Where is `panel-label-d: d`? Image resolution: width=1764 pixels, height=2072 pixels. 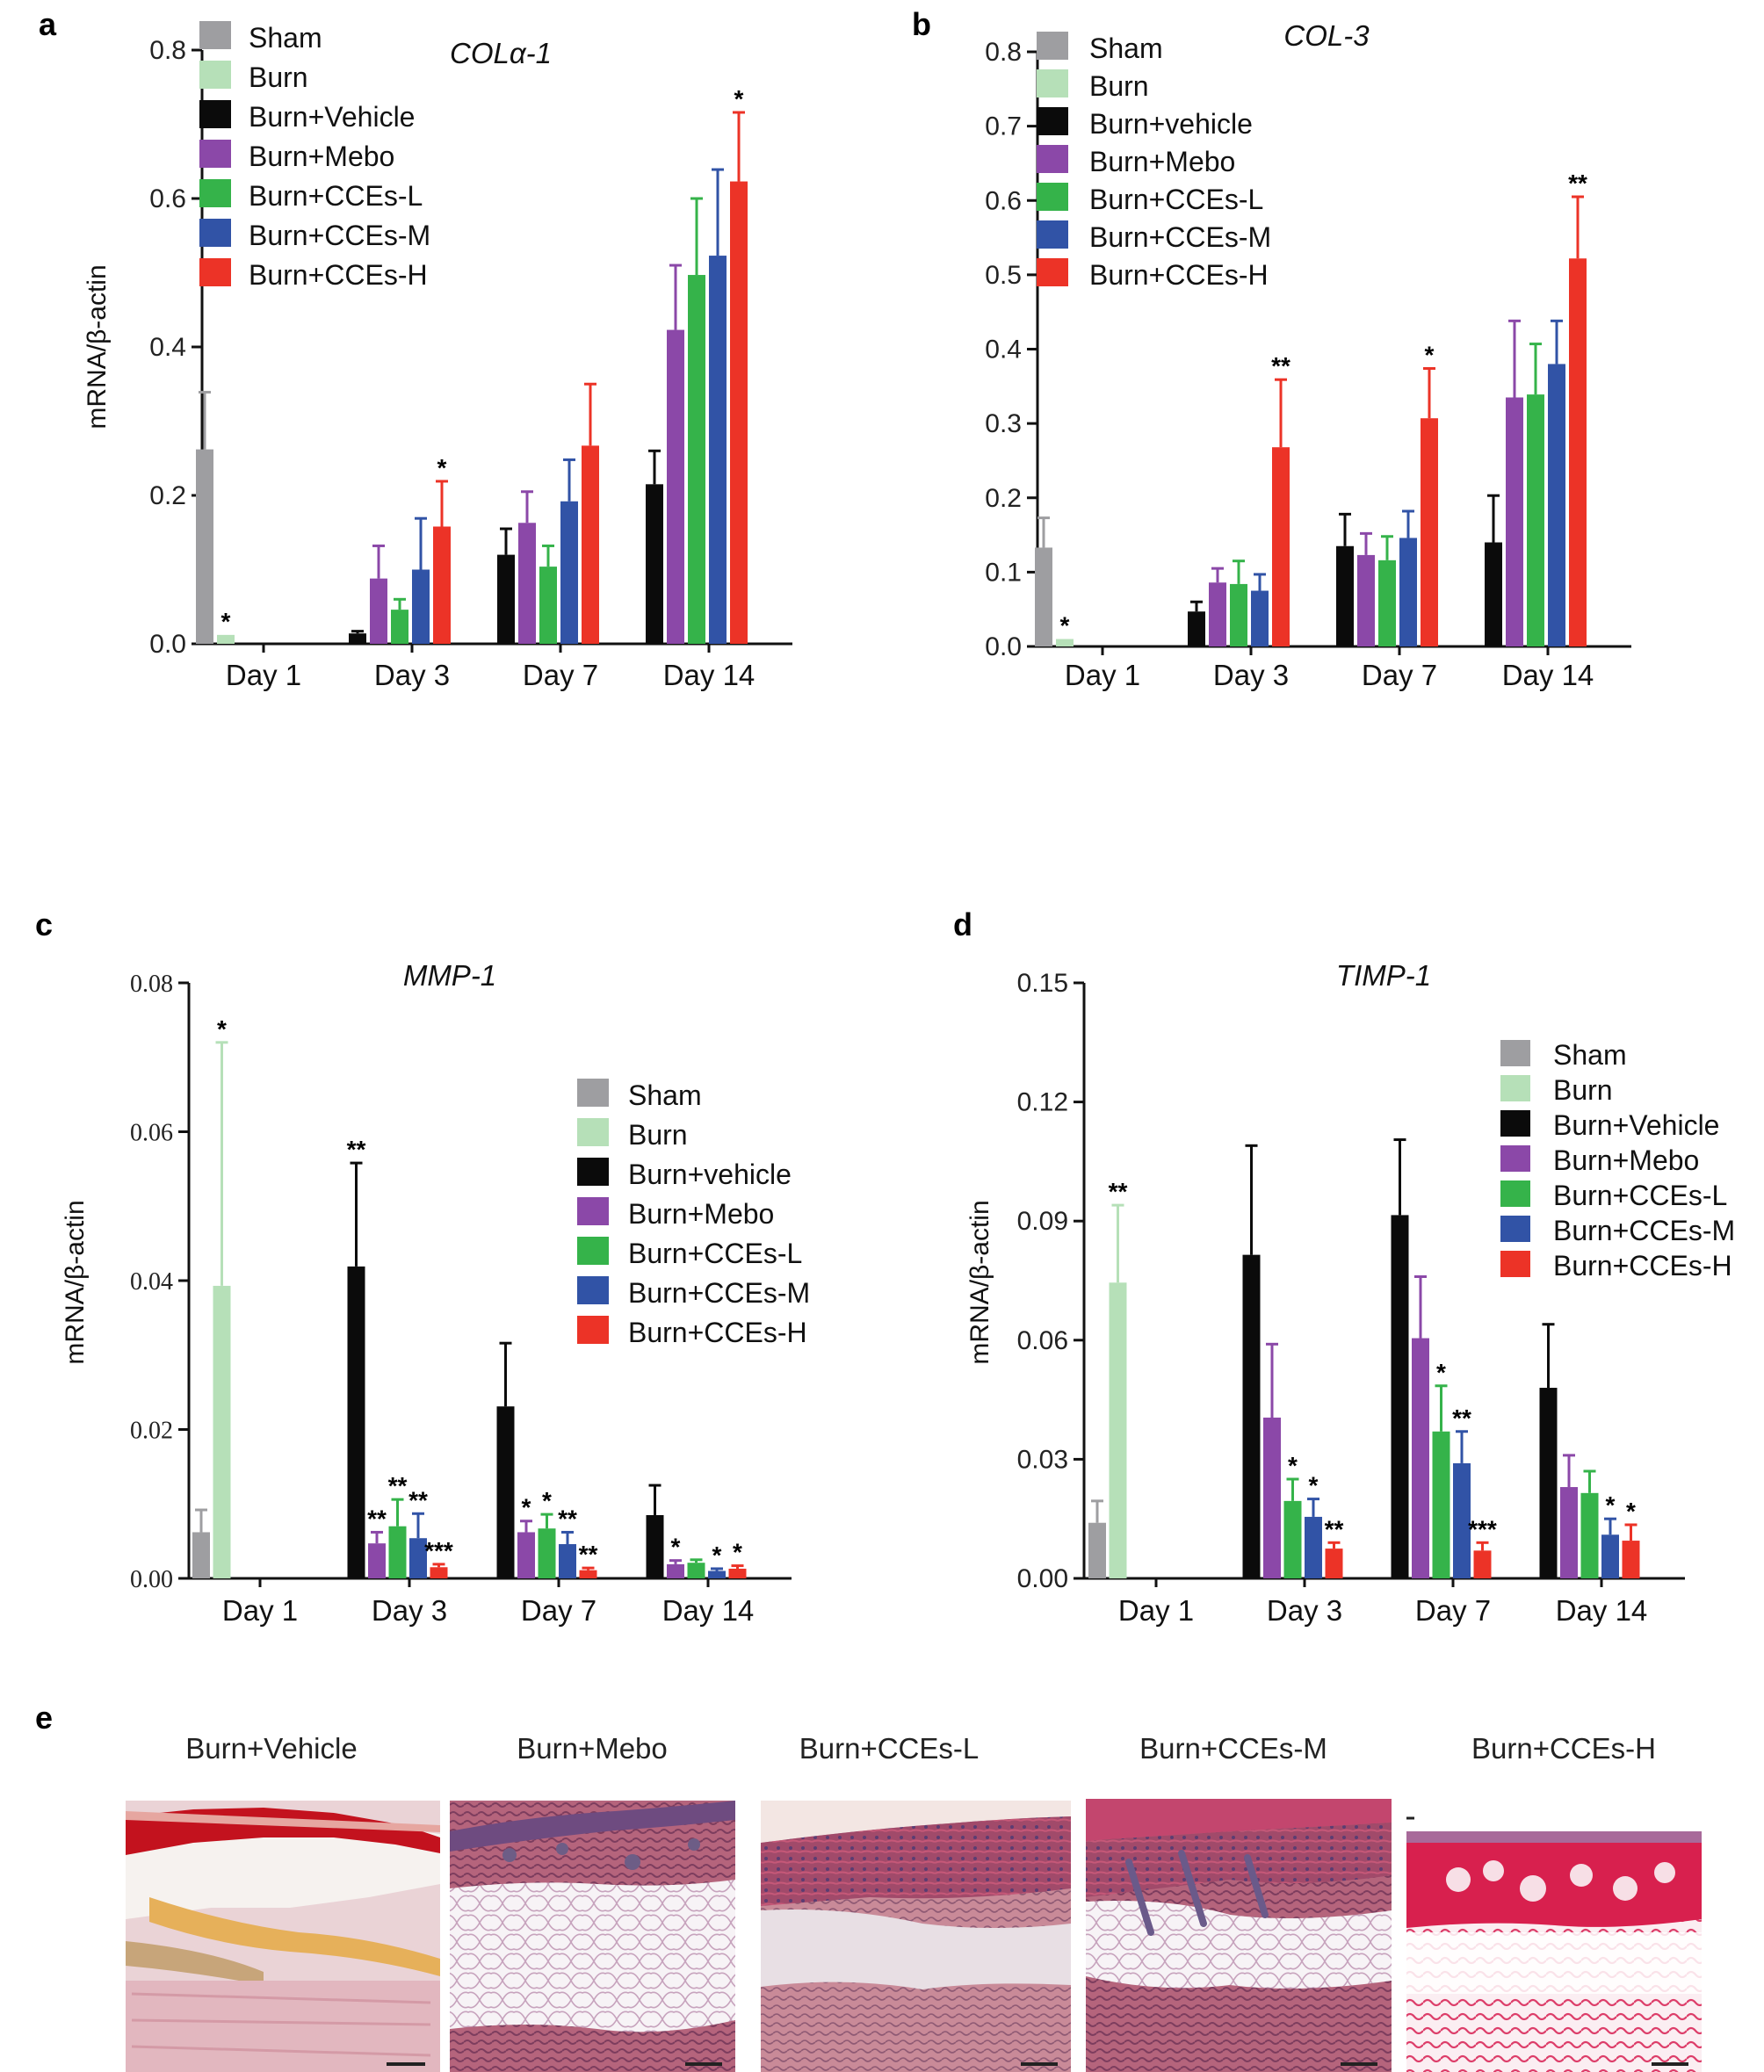
panel-label-d: d is located at coordinates (963, 924).